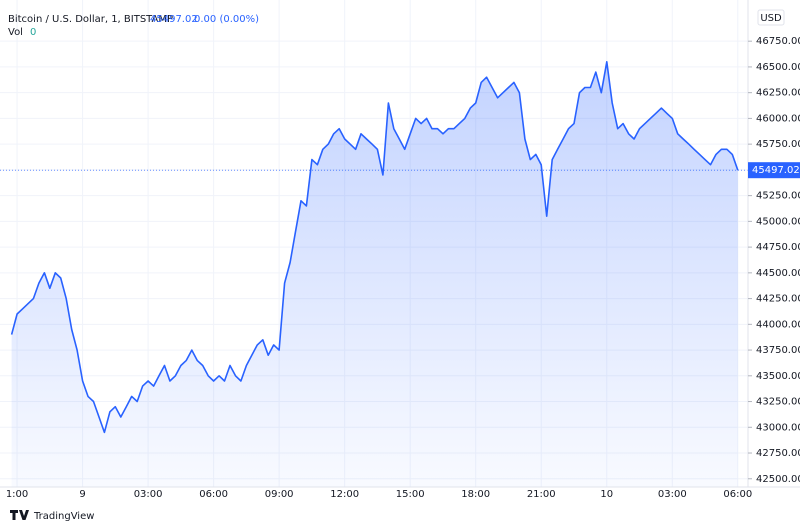 Image resolution: width=800 pixels, height=527 pixels. Describe the element at coordinates (15, 32) in the screenshot. I see `volume-label: Vol` at that location.